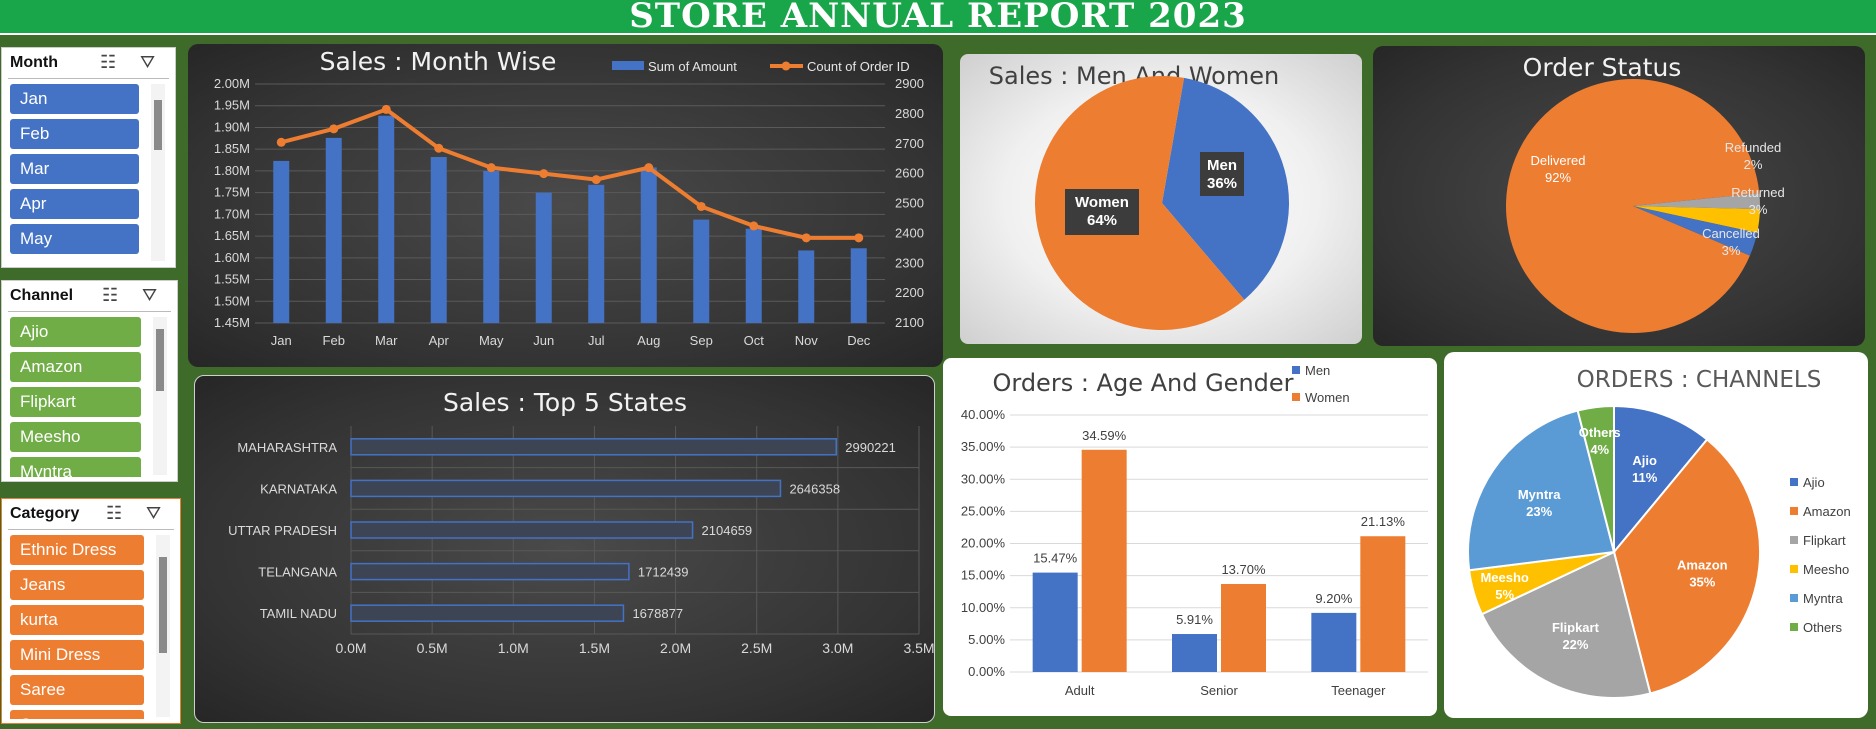 This screenshot has width=1876, height=729. I want to click on data-label: 34.59%, so click(1104, 435).